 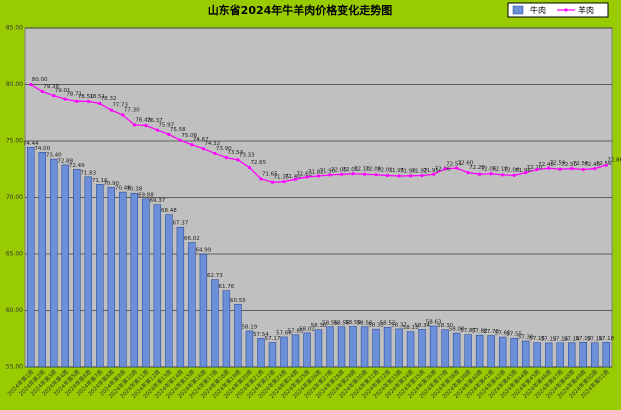 I want to click on y-tick-label: 80.00, so click(x=14, y=84).